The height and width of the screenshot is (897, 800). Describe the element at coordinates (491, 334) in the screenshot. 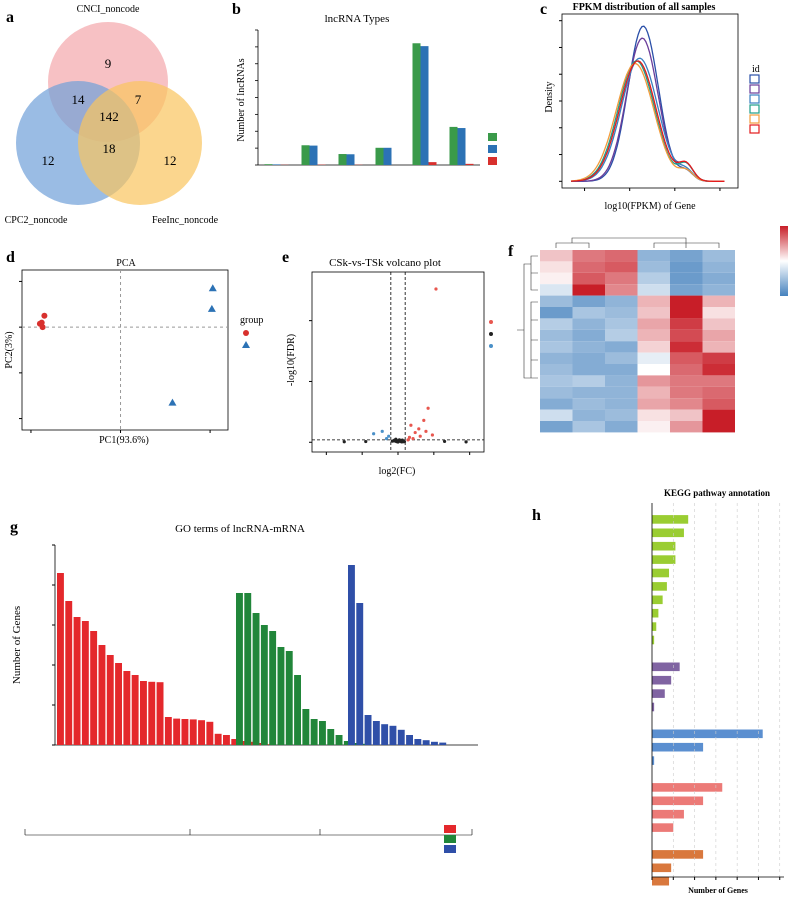

I see `chart-e-legend-swatch` at that location.